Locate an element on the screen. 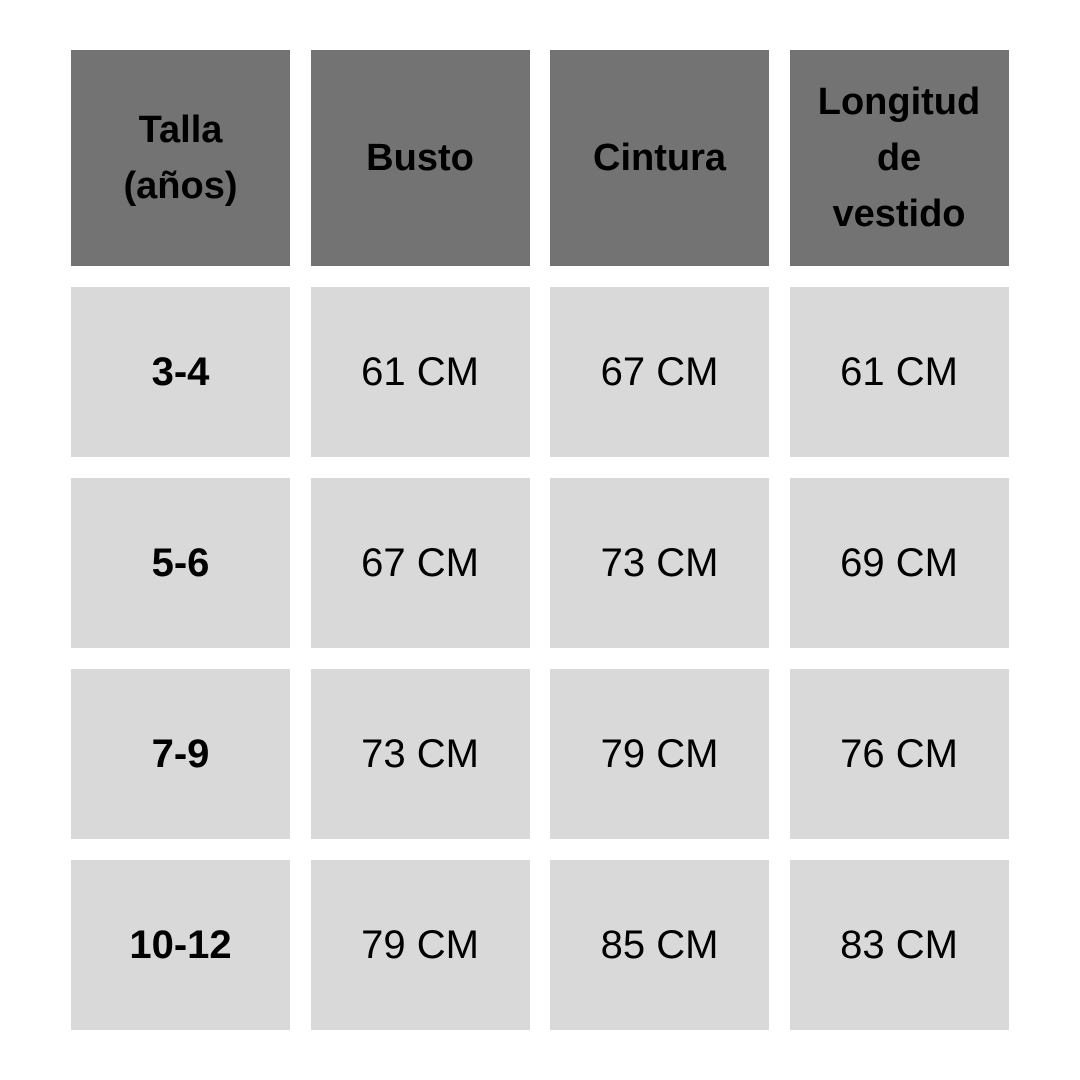 The height and width of the screenshot is (1080, 1080). column-header: Longitud de vestido is located at coordinates (899, 158).